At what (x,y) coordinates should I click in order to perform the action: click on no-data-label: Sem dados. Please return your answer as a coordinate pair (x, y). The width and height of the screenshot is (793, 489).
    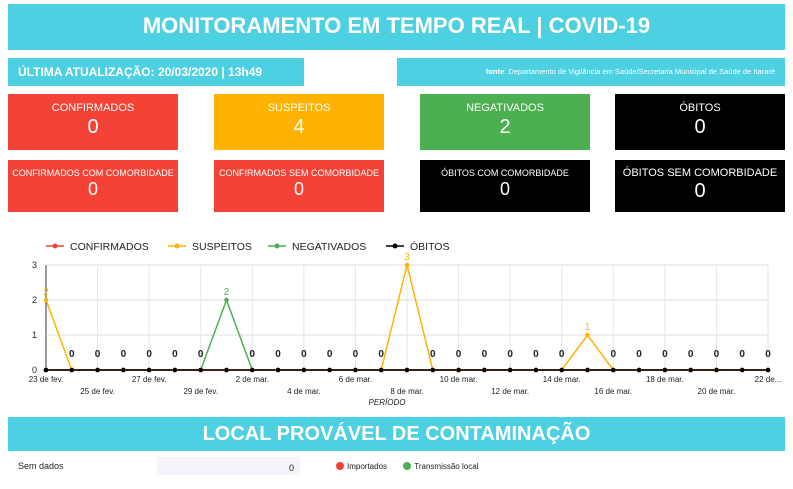
    Looking at the image, I should click on (41, 466).